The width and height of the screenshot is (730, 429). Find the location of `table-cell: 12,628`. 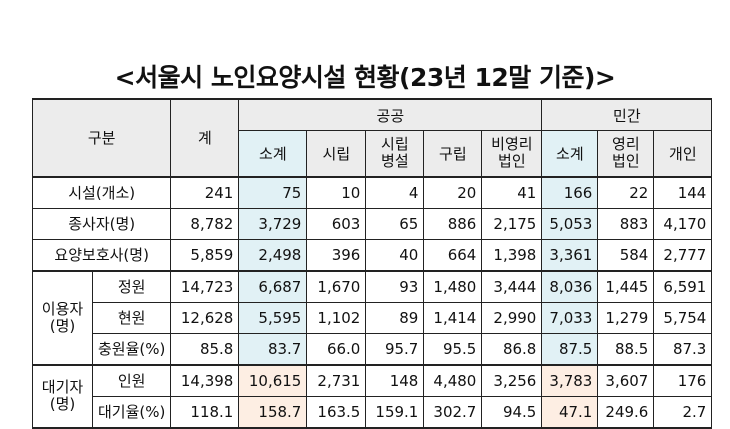

table-cell: 12,628 is located at coordinates (205, 317).